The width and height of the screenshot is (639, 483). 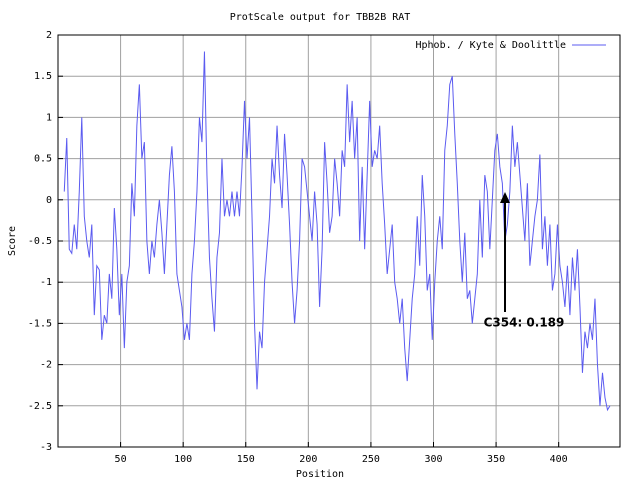 What do you see at coordinates (559, 459) in the screenshot?
I see `x-tick-label: 400` at bounding box center [559, 459].